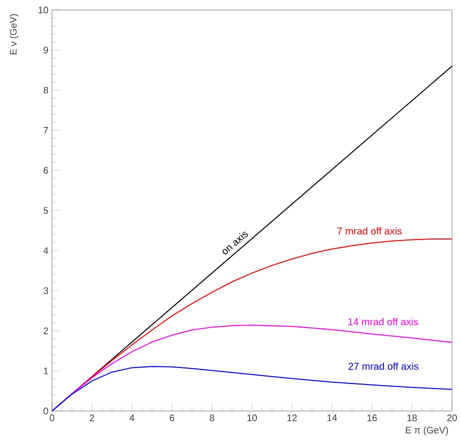 The image size is (461, 445). What do you see at coordinates (46, 371) in the screenshot?
I see `y-tick-label: 1` at bounding box center [46, 371].